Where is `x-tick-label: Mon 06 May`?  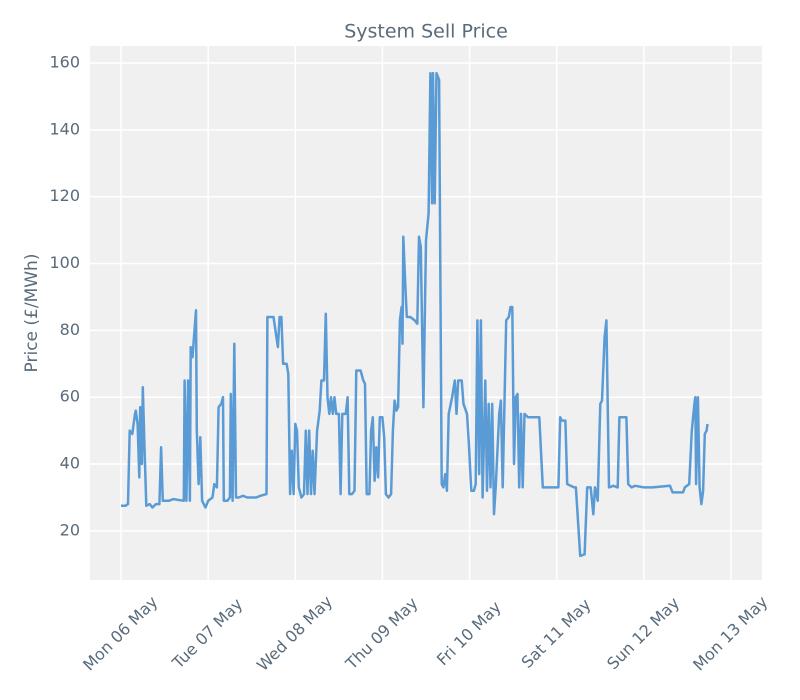
x-tick-label: Mon 06 May is located at coordinates (120, 633).